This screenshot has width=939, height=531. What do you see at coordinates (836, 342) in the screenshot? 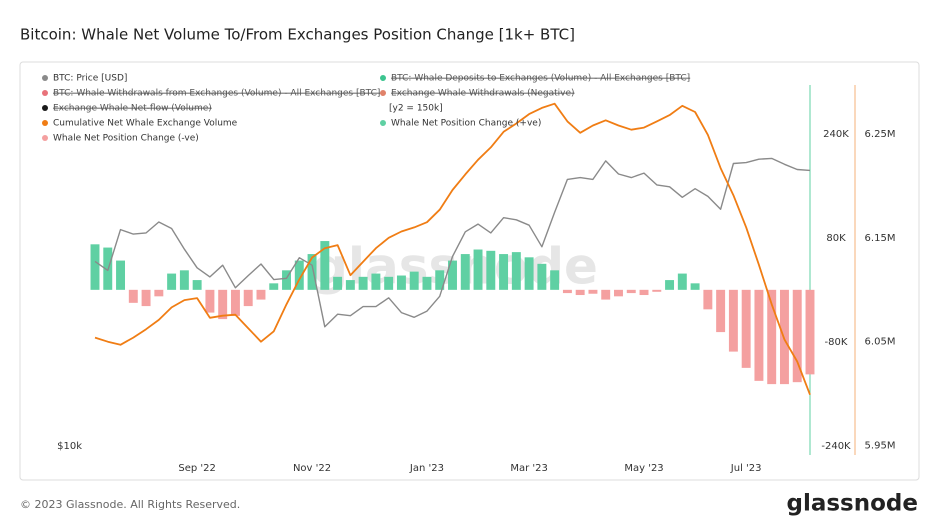
I see `y2-tick-label: -80K` at bounding box center [836, 342].